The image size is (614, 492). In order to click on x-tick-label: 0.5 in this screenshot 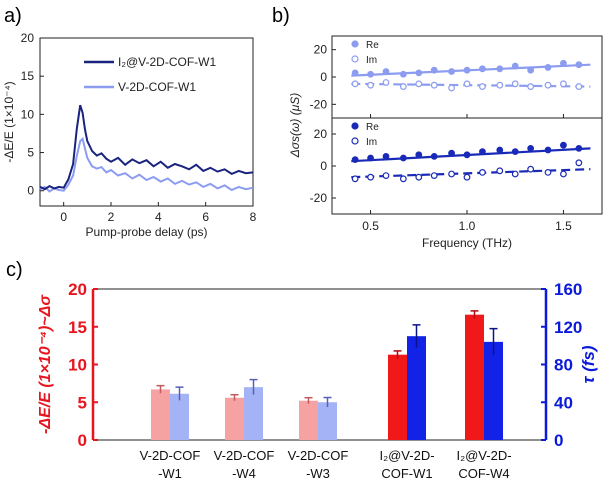, I will do `click(370, 226)`.